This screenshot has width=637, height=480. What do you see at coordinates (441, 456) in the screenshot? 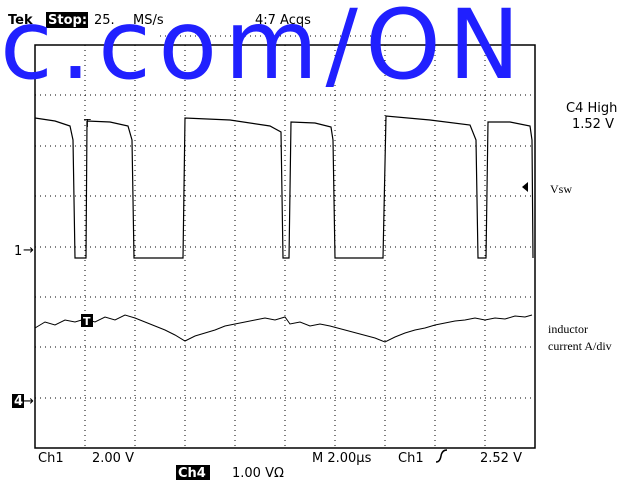
I see `trig-slope` at bounding box center [441, 456].